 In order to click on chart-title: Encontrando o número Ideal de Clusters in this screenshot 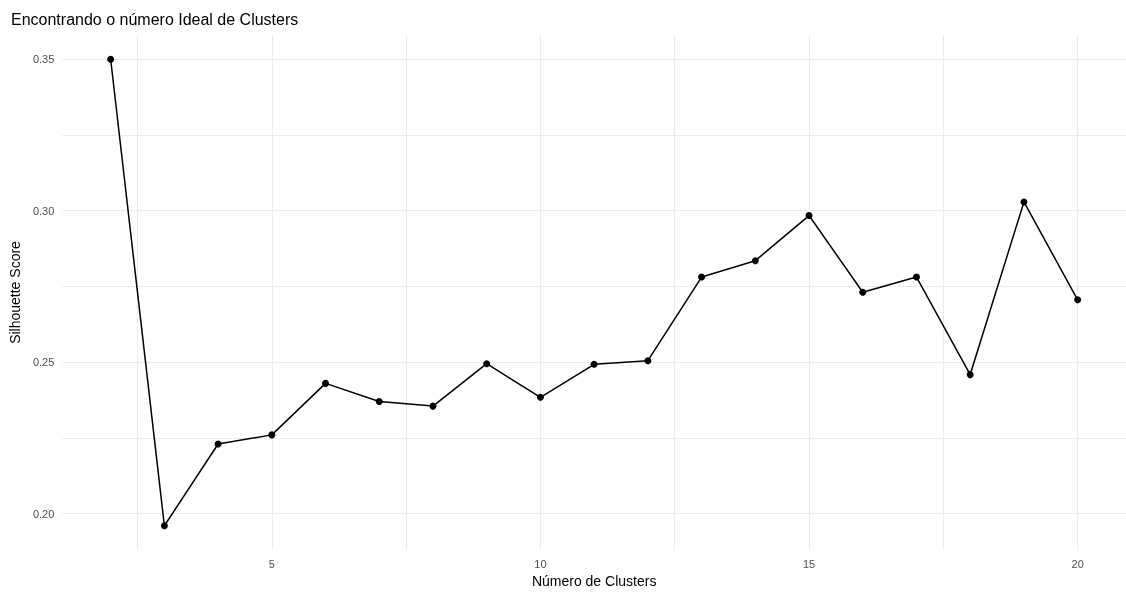, I will do `click(155, 19)`.